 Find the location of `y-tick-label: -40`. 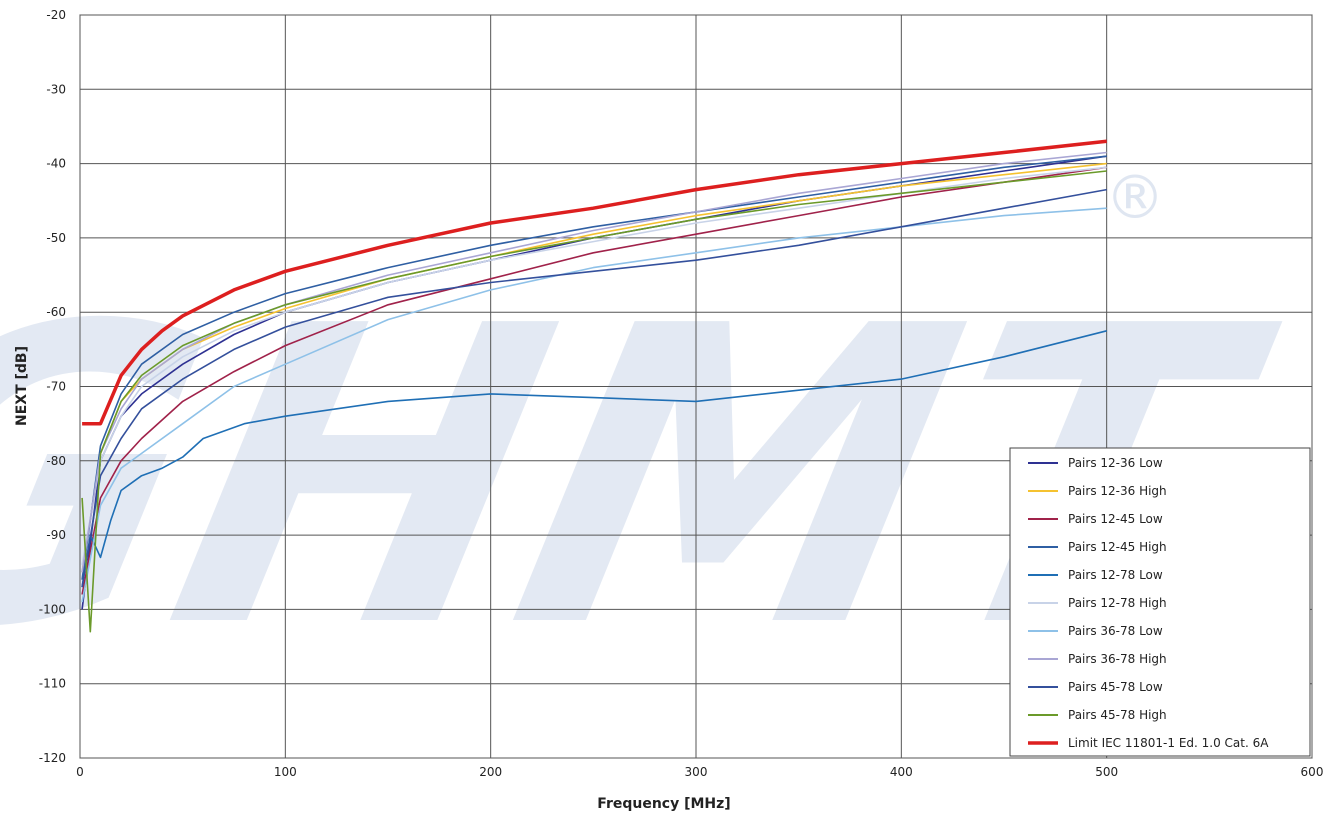

y-tick-label: -40 is located at coordinates (56, 164).